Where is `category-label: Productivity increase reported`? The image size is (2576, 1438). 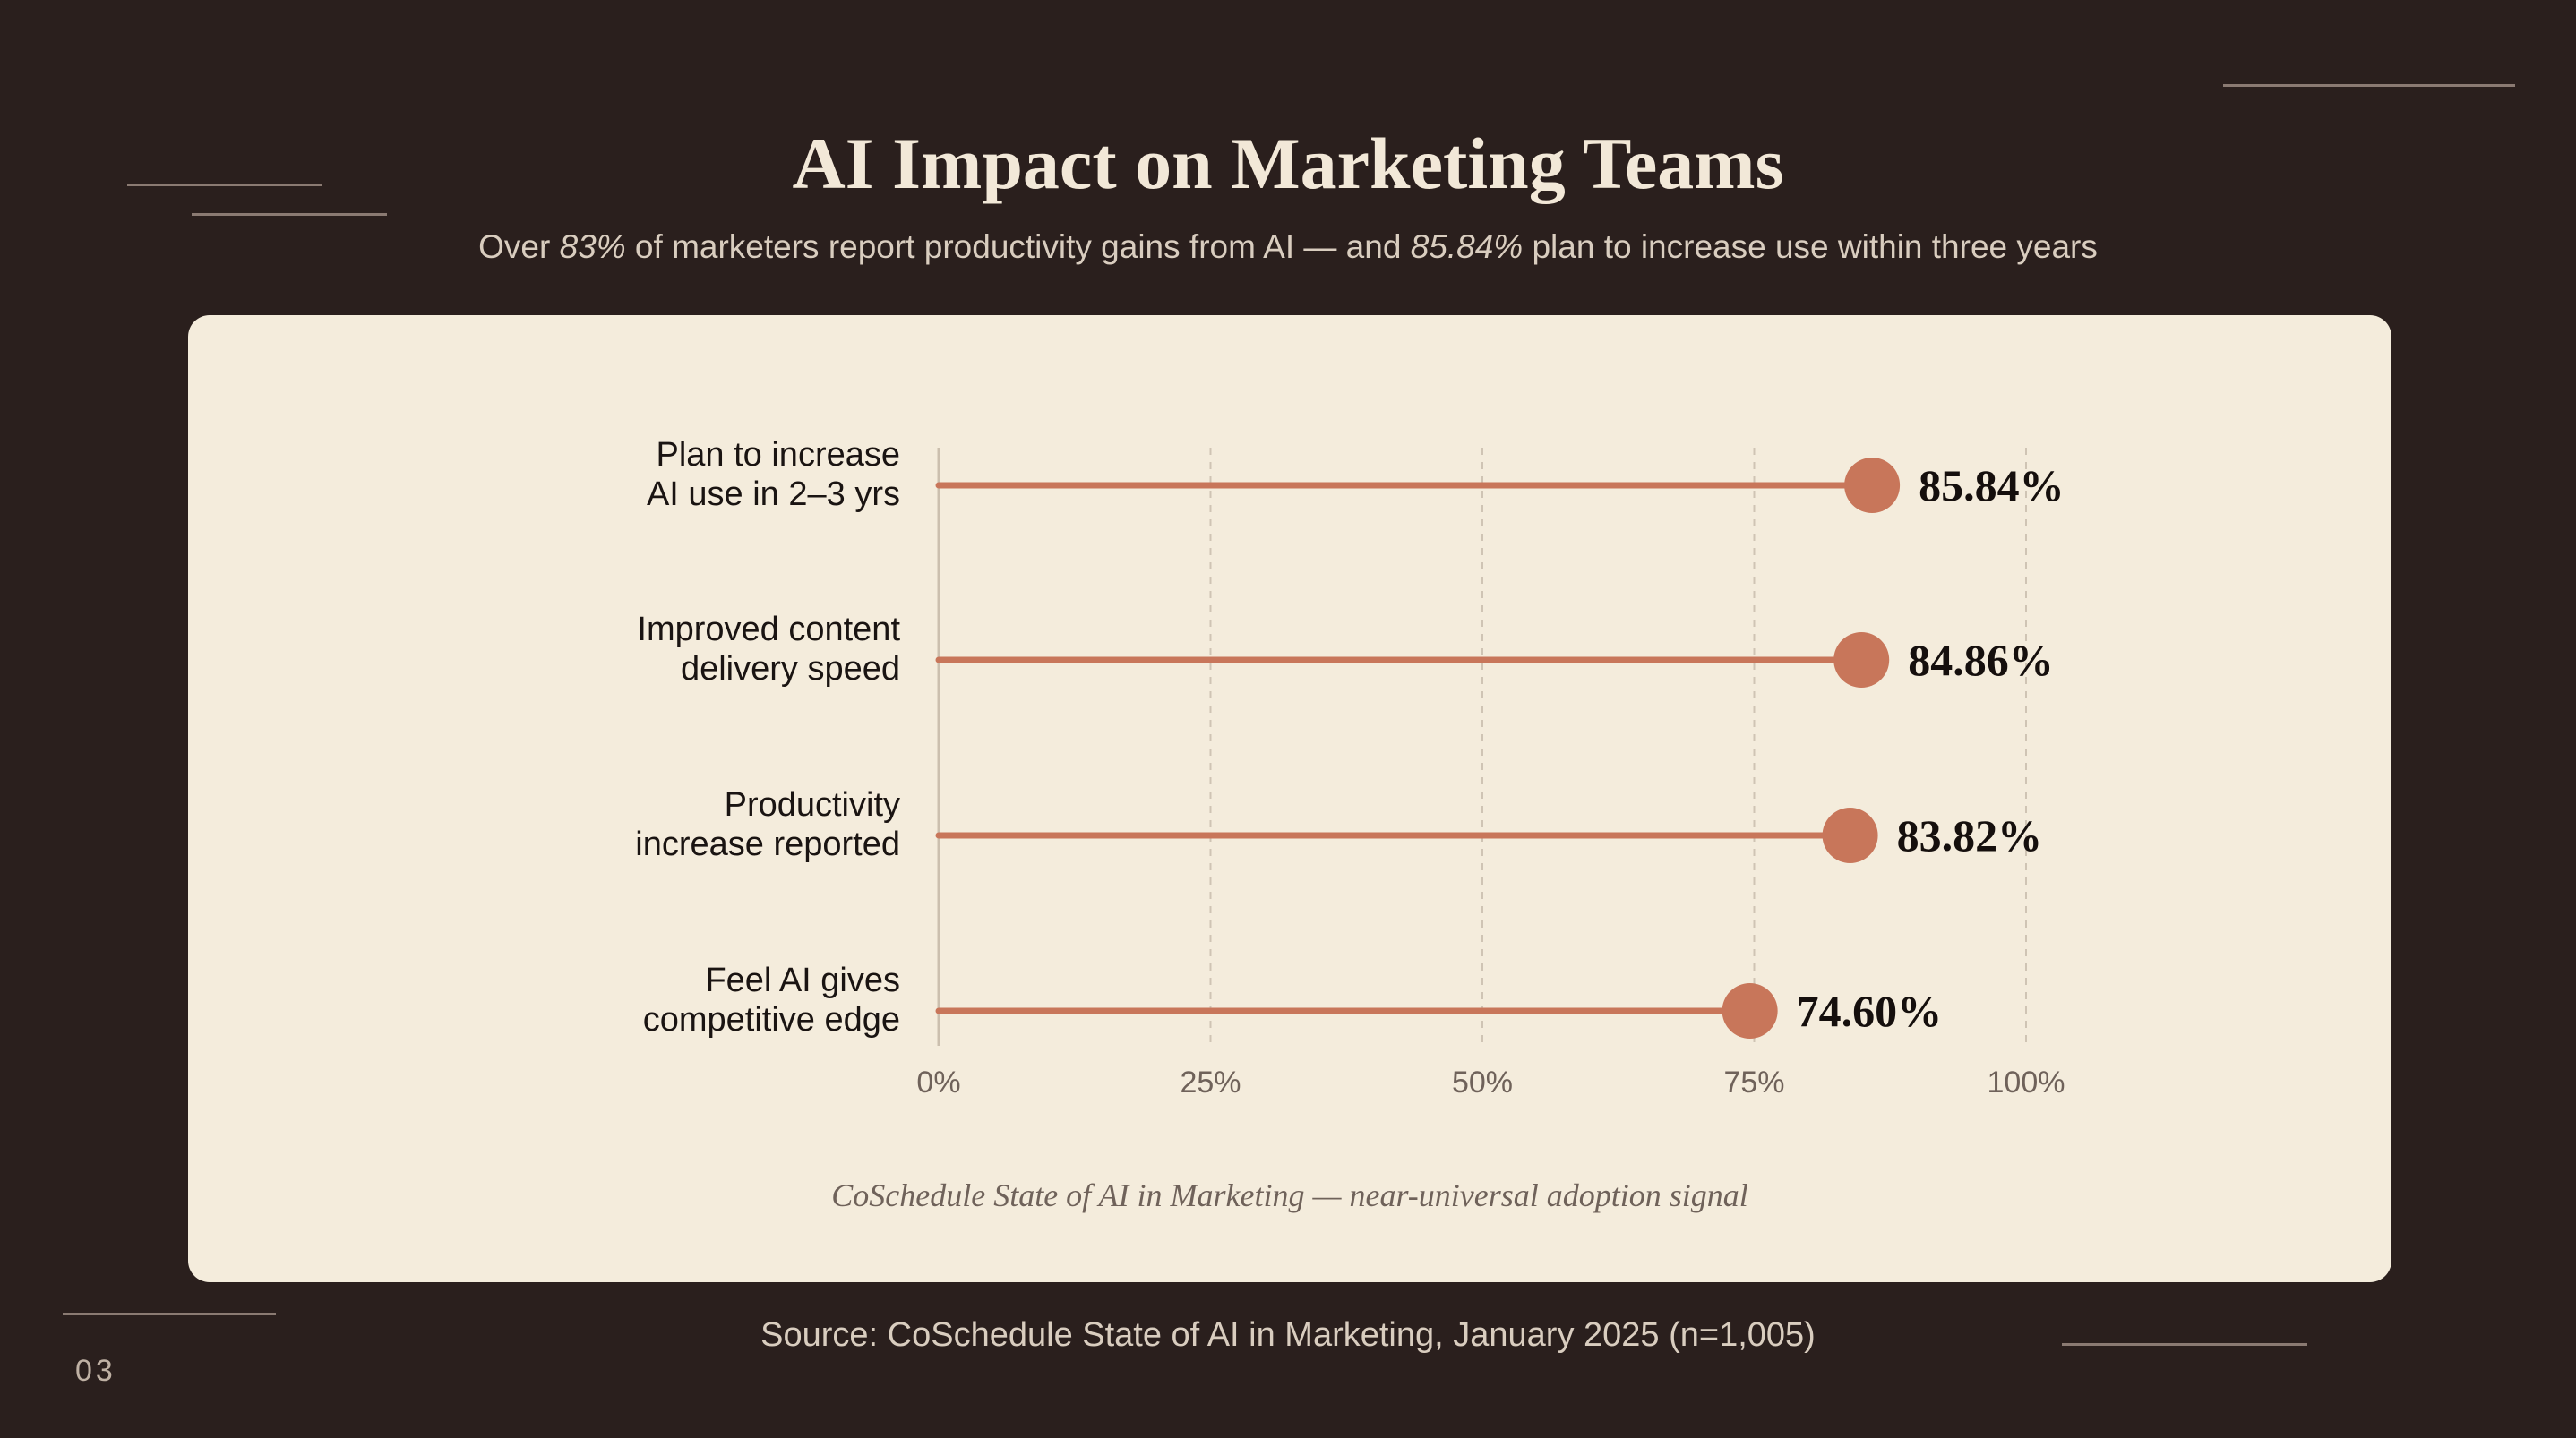 category-label: Productivity increase reported is located at coordinates (767, 824).